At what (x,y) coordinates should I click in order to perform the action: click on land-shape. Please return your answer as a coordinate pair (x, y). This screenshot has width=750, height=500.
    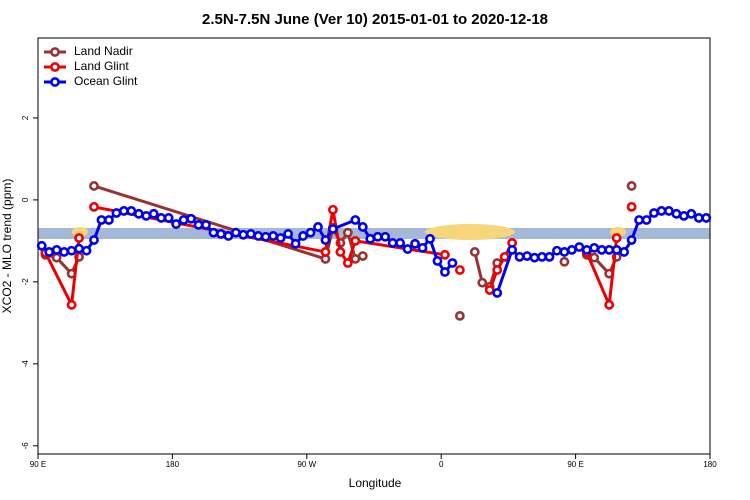
    Looking at the image, I should click on (470, 232).